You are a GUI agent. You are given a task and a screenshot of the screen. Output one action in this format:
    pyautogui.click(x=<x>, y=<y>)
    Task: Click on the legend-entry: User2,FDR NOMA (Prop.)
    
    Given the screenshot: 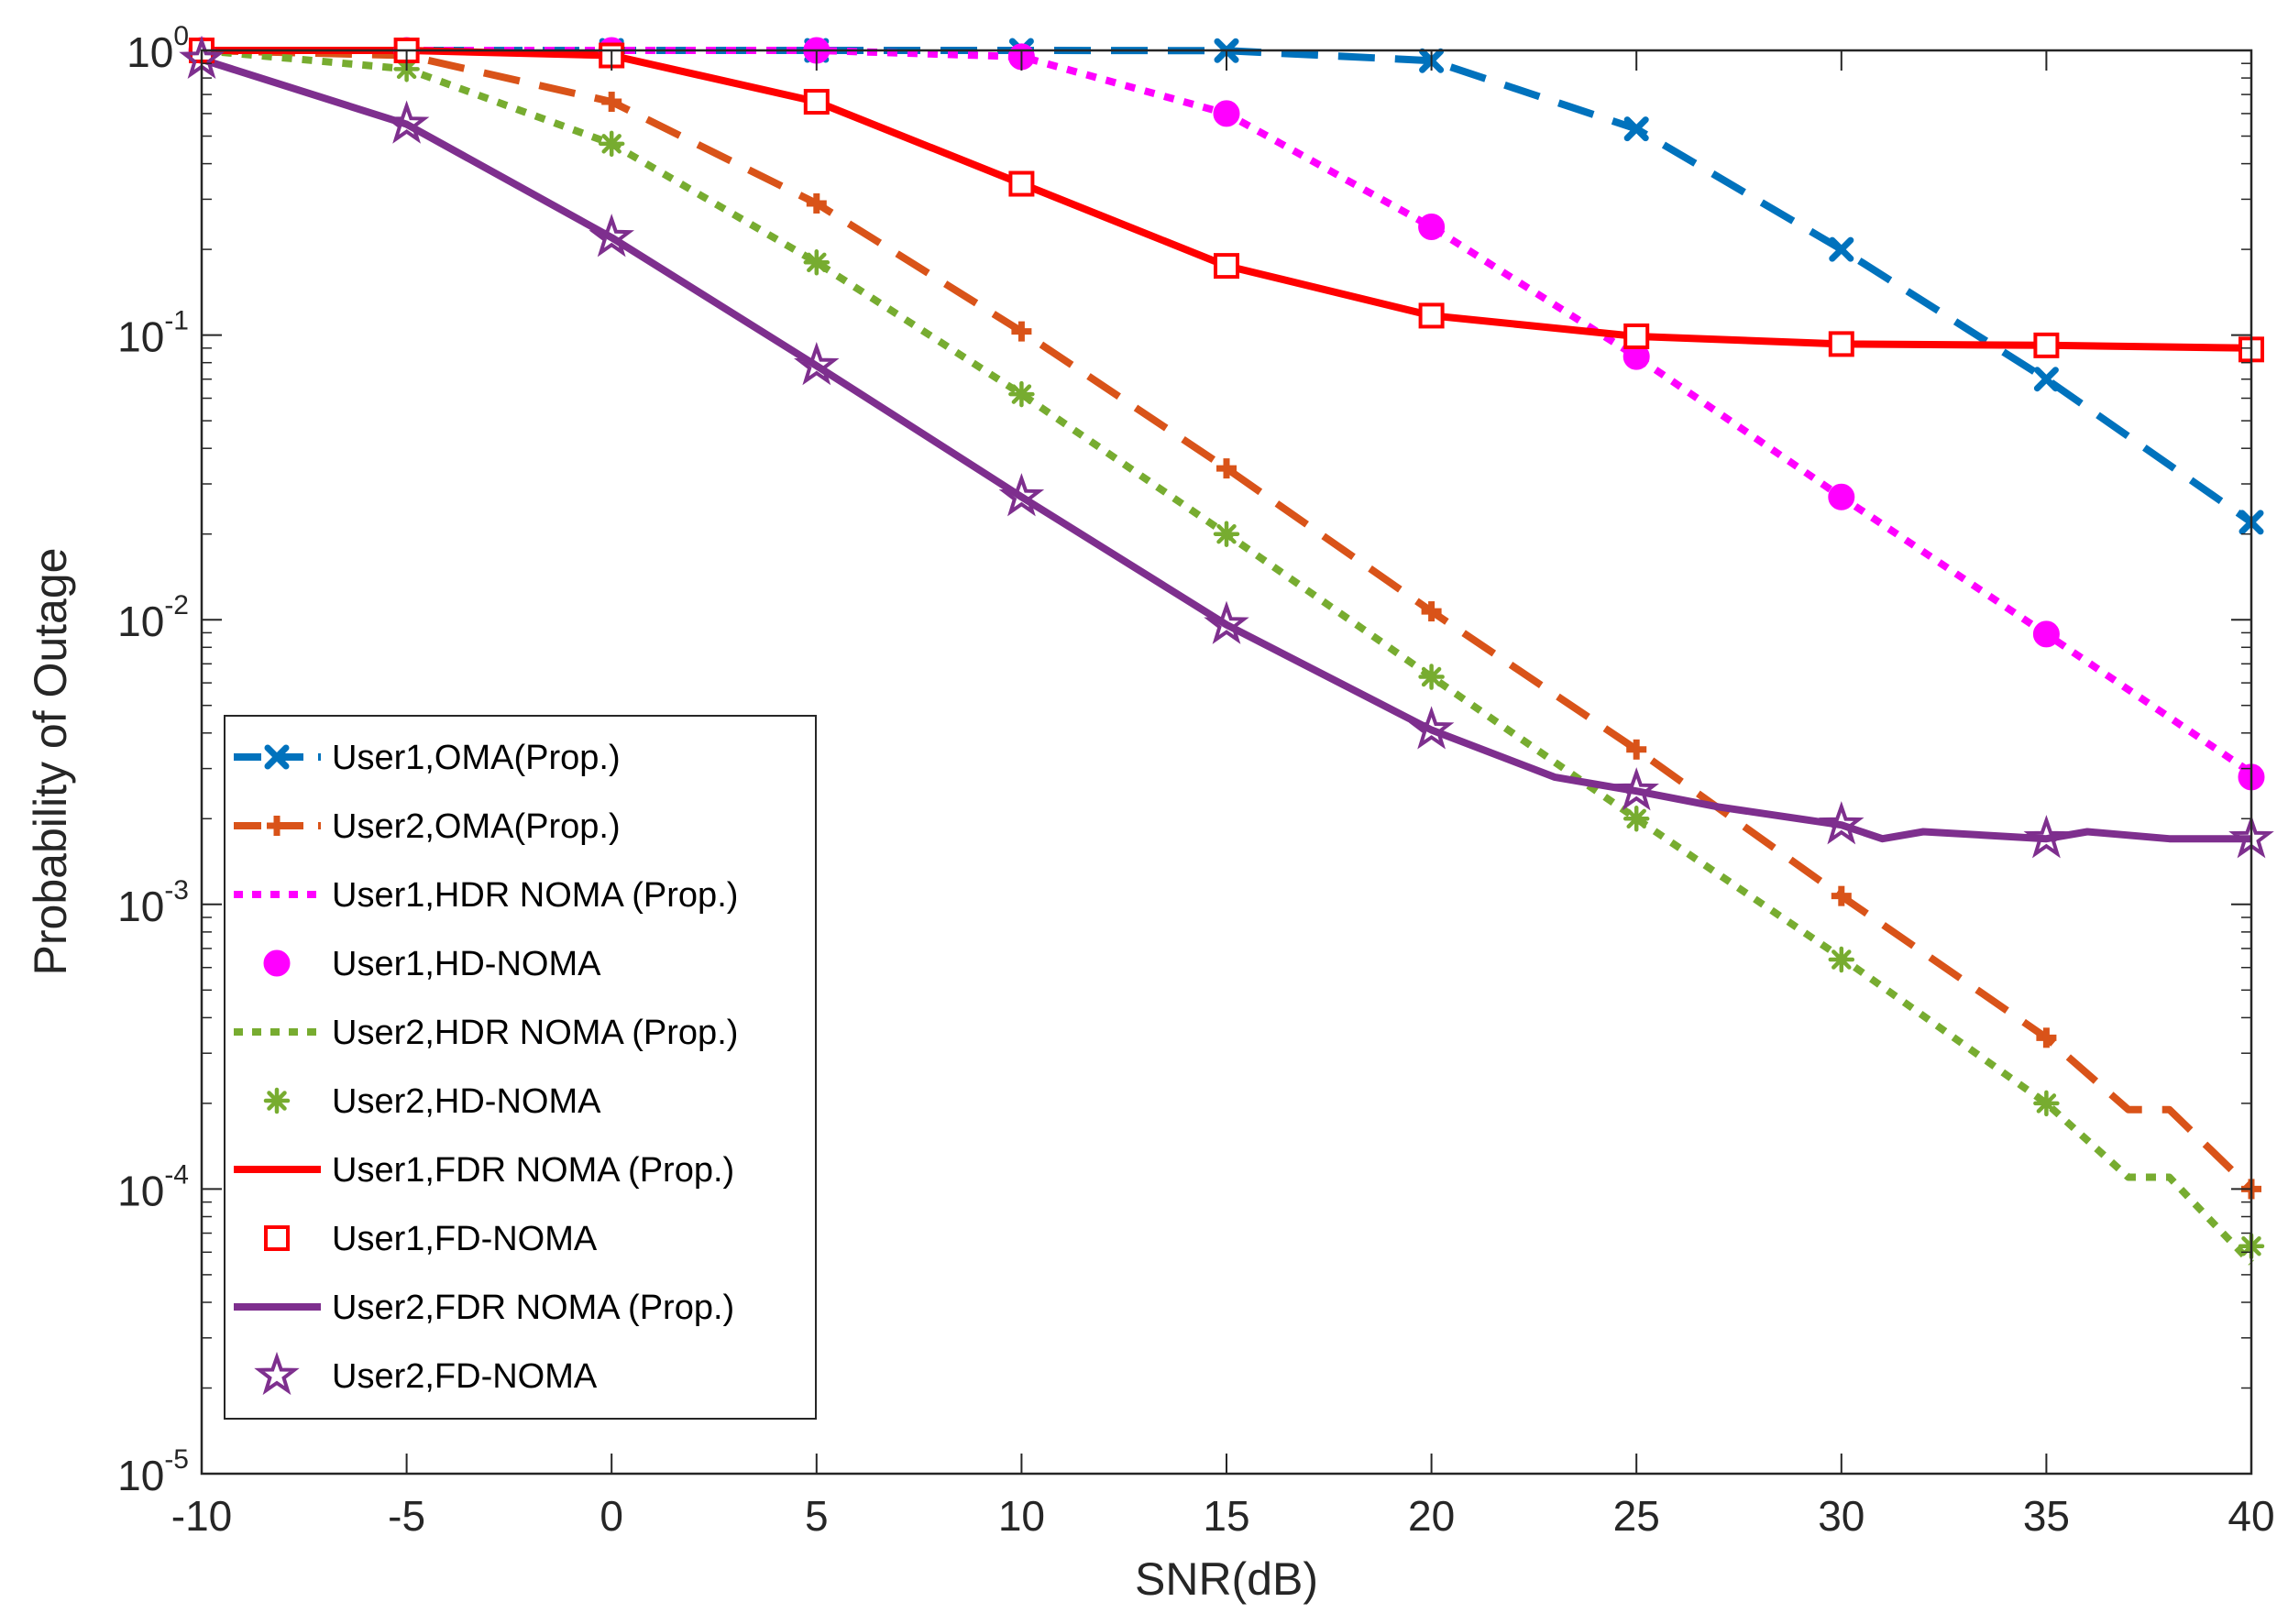 What is the action you would take?
    pyautogui.click(x=484, y=1308)
    